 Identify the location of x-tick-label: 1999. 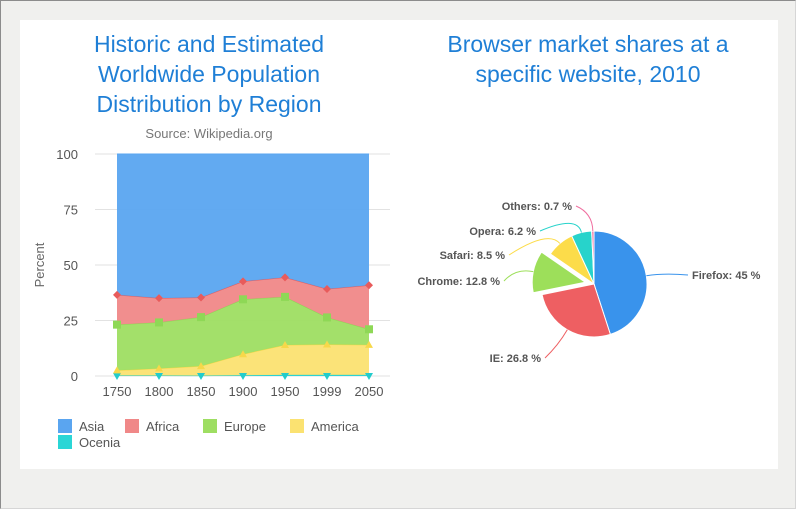
(327, 391).